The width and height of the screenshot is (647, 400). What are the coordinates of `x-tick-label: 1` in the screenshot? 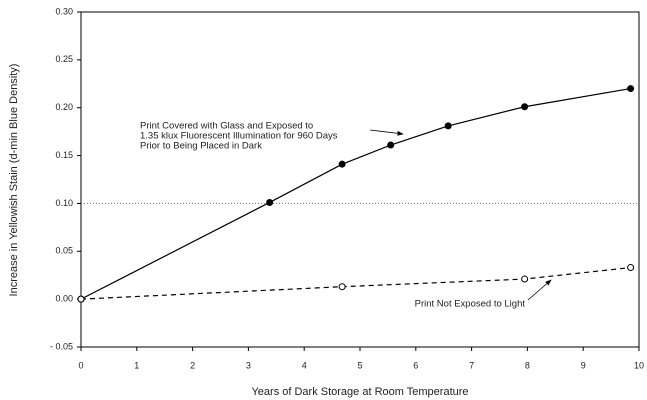 It's located at (136, 365).